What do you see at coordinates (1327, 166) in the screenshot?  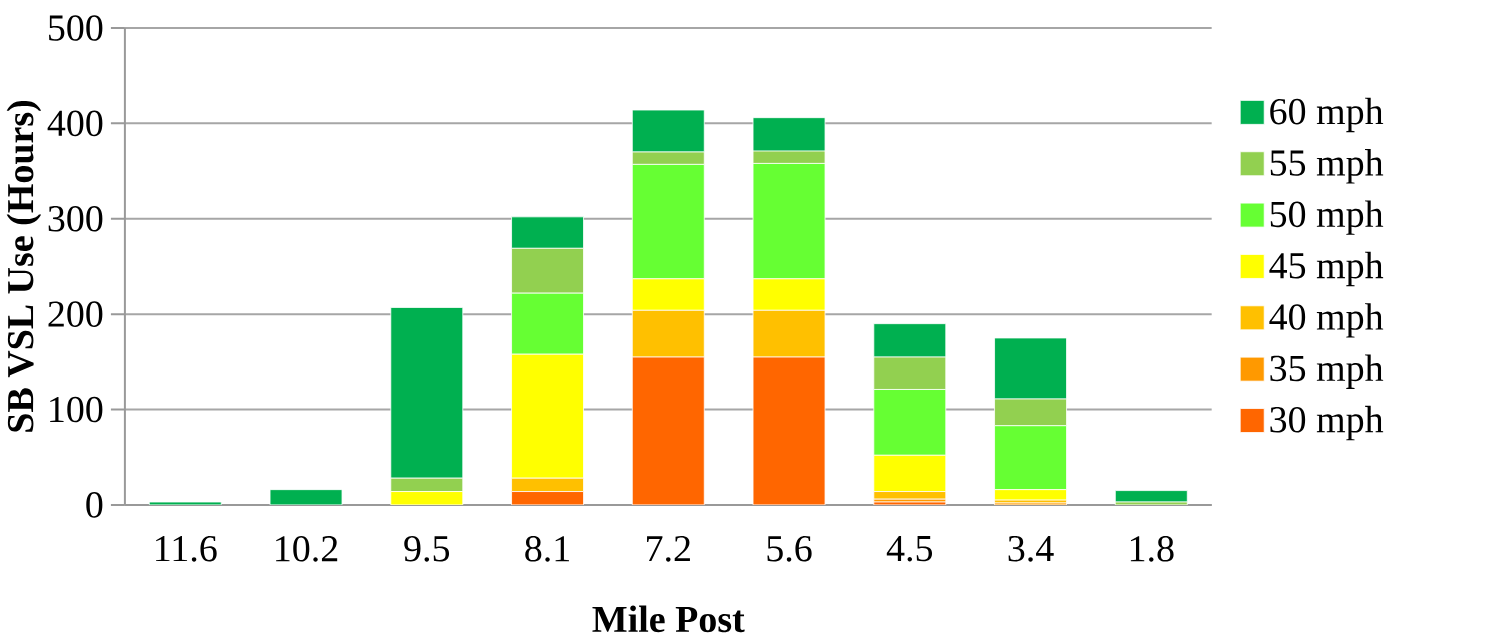 I see `legend-label: 55 mph` at bounding box center [1327, 166].